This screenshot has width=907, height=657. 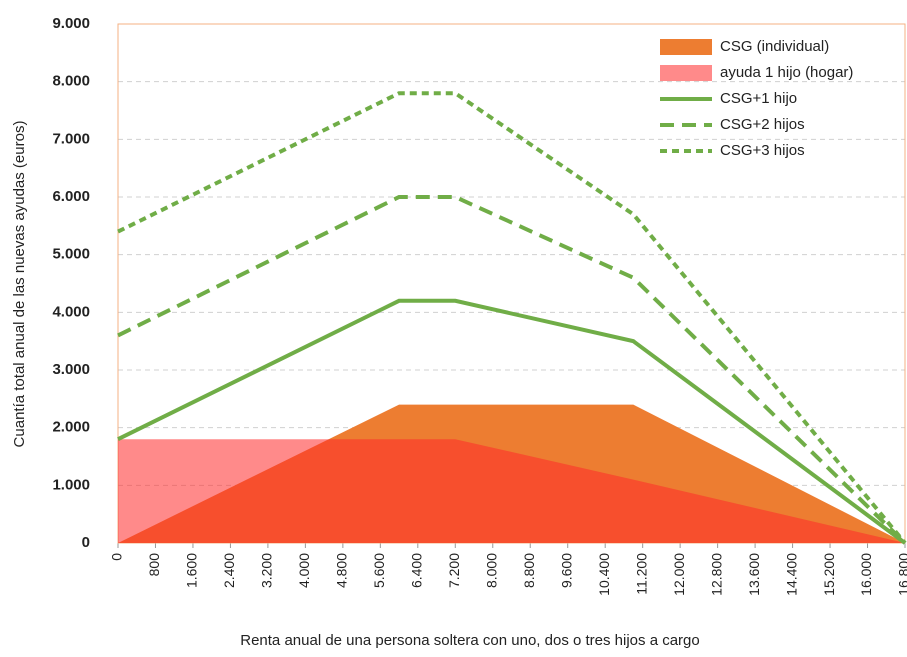 I want to click on legend-label: CSG+3 hijos, so click(x=762, y=150).